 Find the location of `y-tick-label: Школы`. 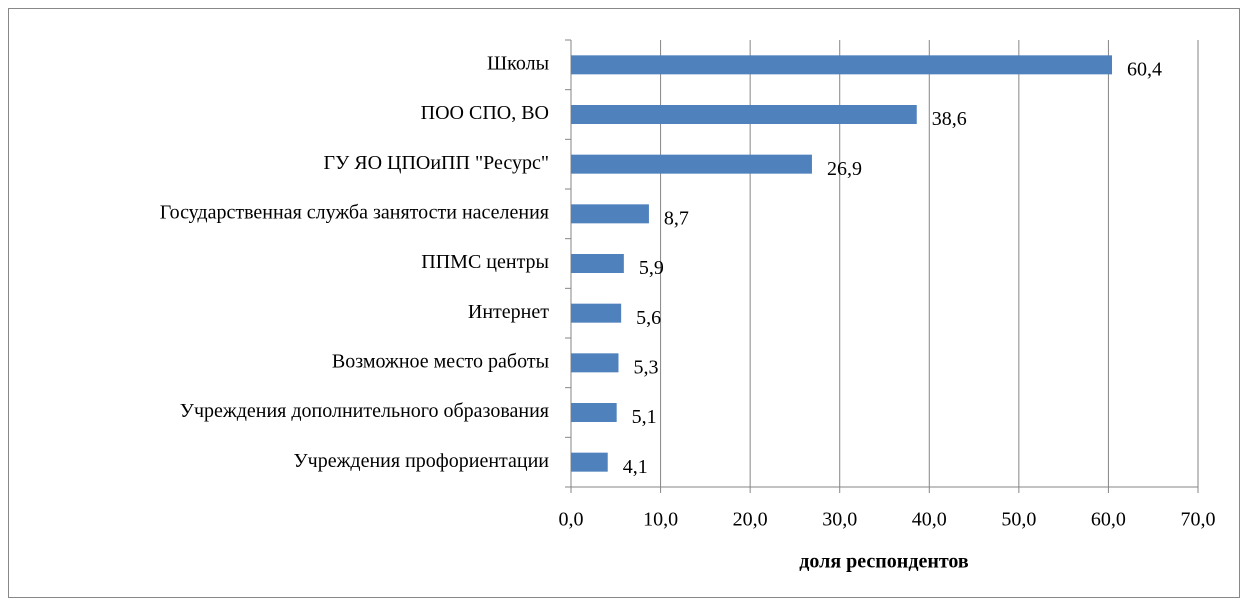

y-tick-label: Школы is located at coordinates (518, 63).